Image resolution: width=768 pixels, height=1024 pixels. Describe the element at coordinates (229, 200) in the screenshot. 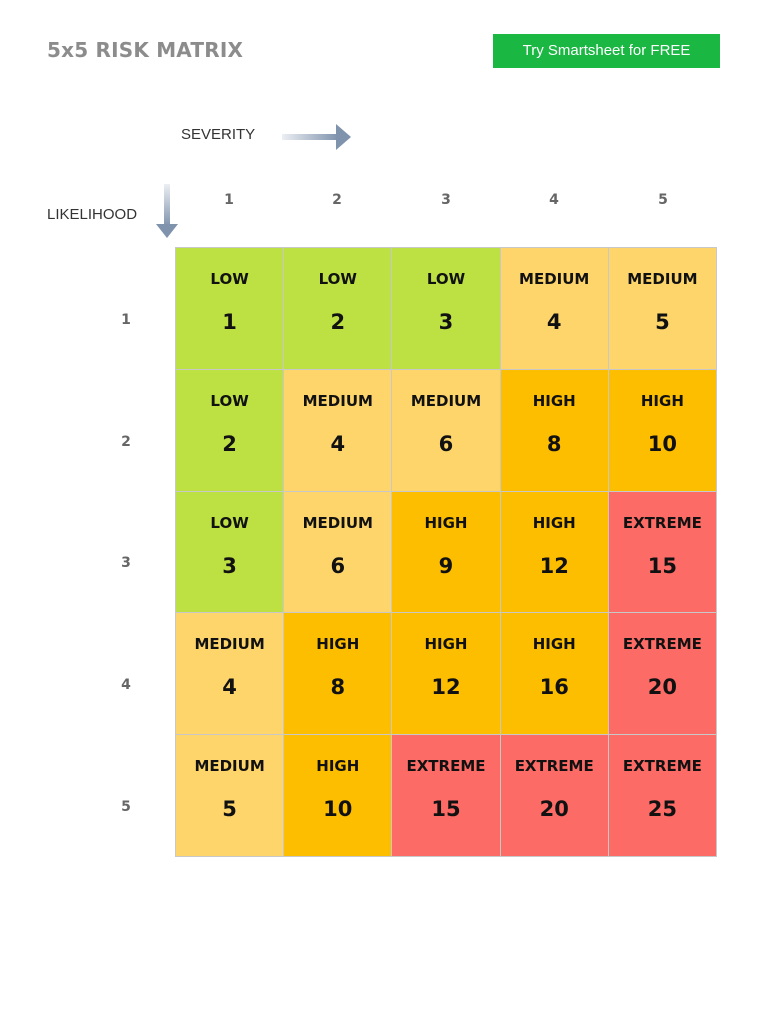

I see `severity-column-header: 1` at that location.